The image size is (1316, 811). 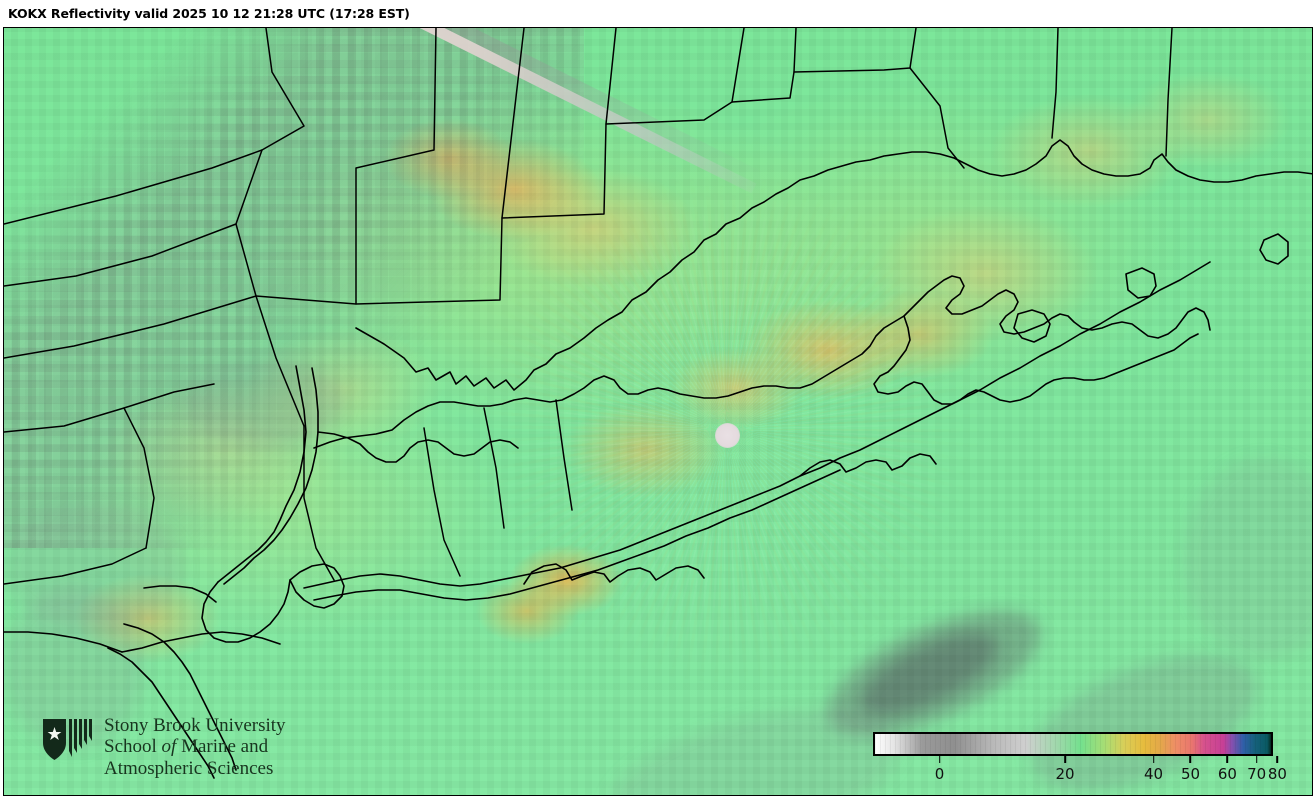 I want to click on low-dbz-blob, so click(x=1248, y=558).